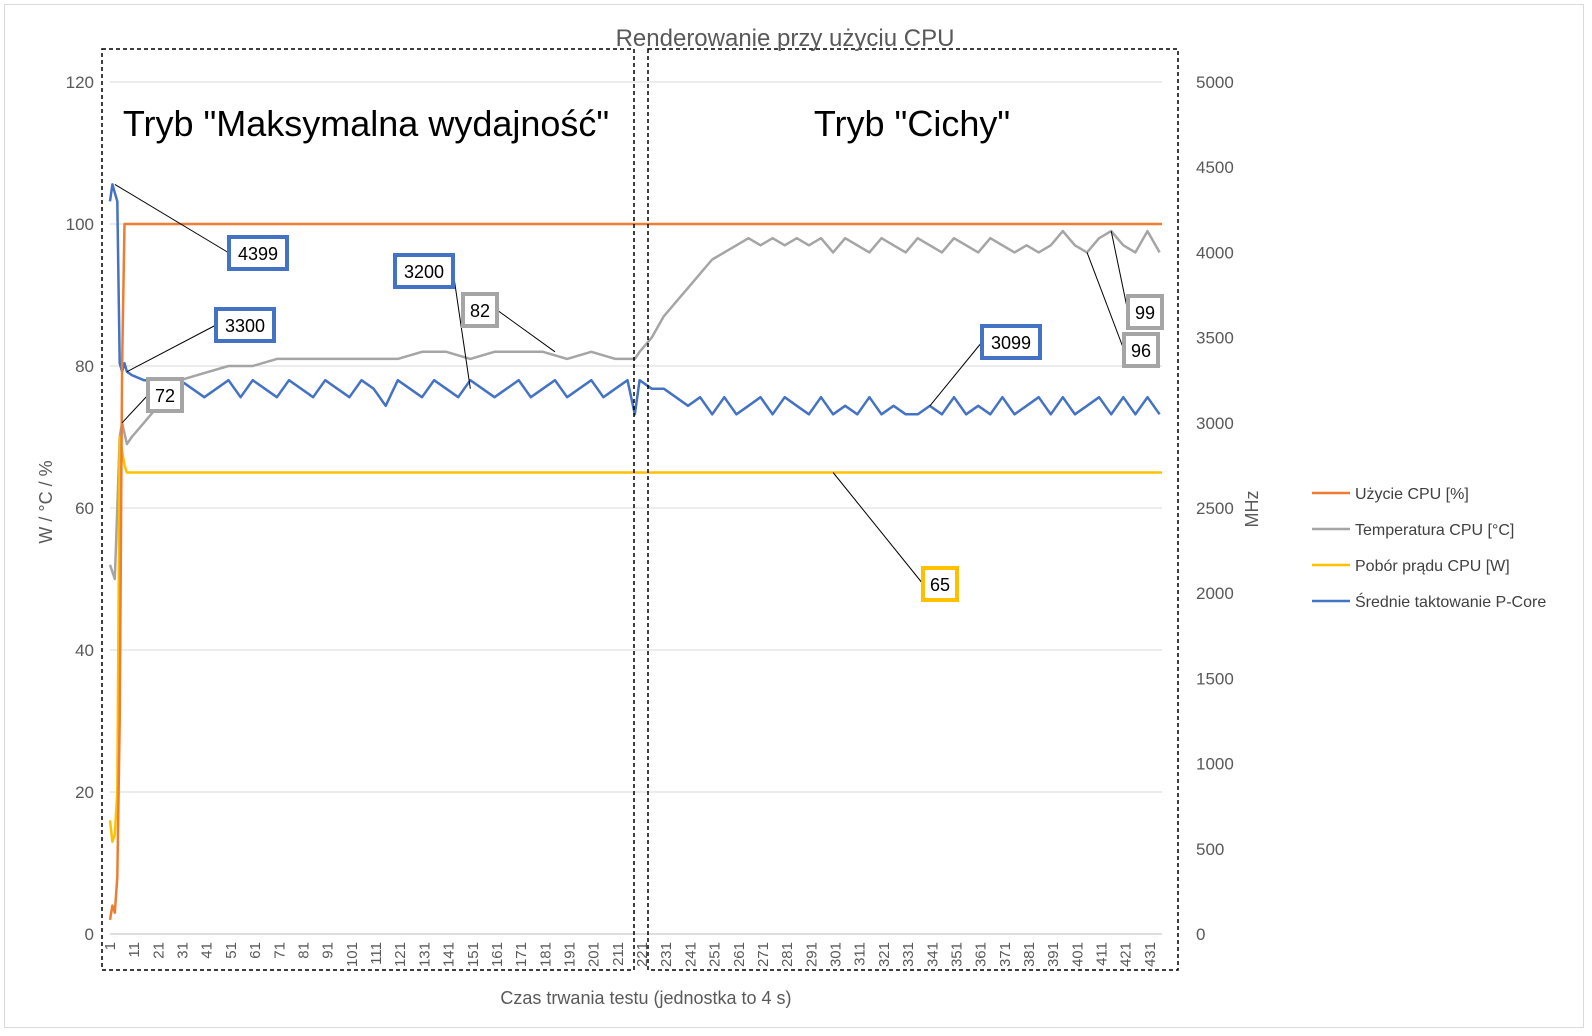 Image resolution: width=1592 pixels, height=1036 pixels. Describe the element at coordinates (787, 954) in the screenshot. I see `x-tick-label: 281` at that location.